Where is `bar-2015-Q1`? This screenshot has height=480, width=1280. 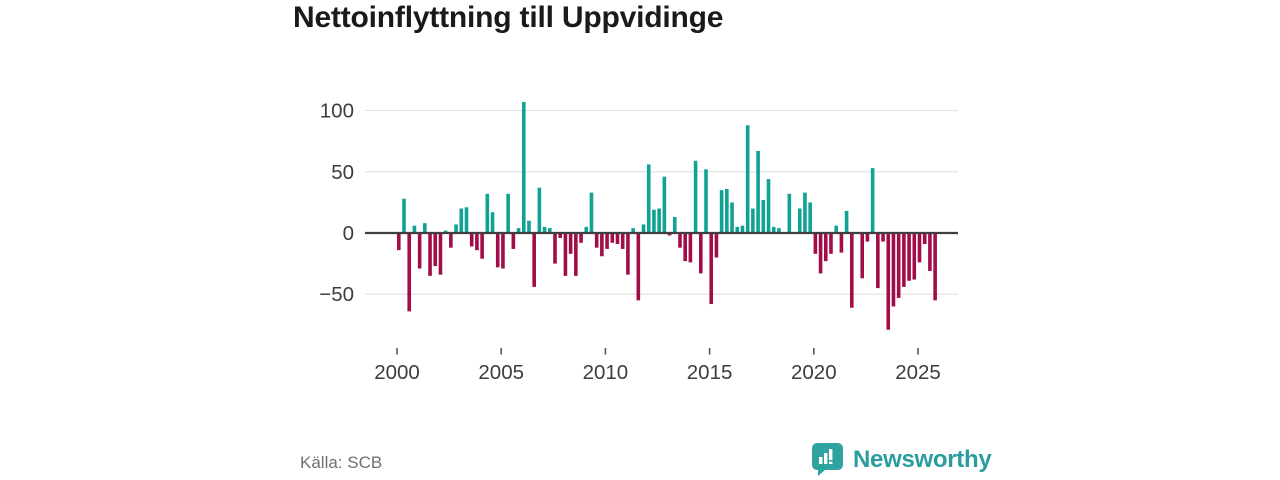 bar-2015-Q1 is located at coordinates (711, 269).